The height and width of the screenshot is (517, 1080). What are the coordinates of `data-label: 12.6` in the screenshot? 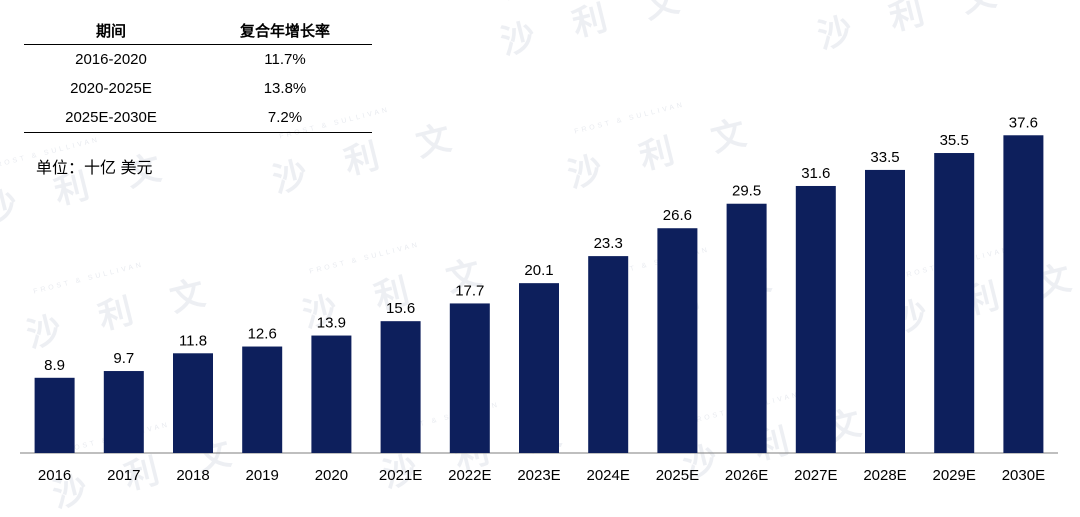 It's located at (262, 334).